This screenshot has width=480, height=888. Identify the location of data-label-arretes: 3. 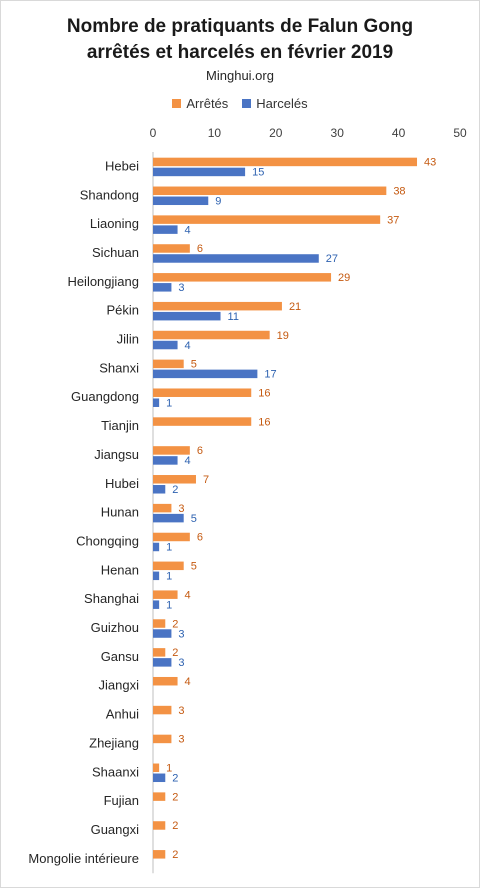
(181, 509).